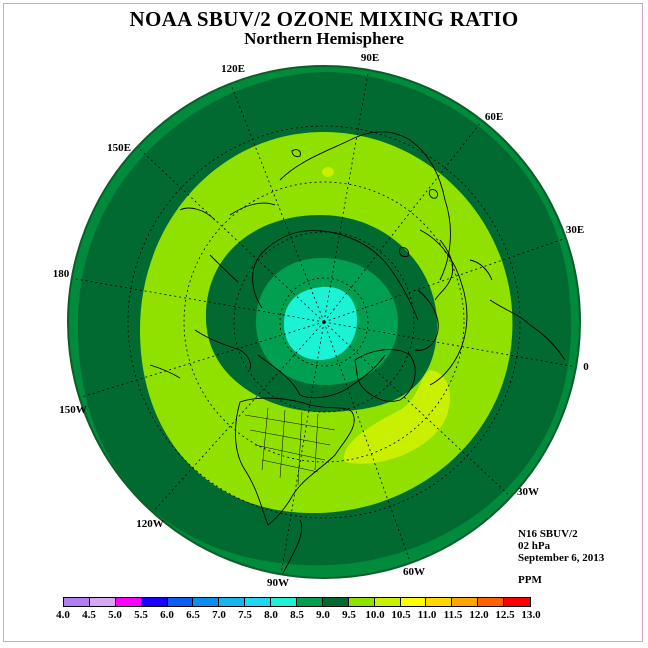 The width and height of the screenshot is (648, 648). I want to click on lon-label-30w: 30W, so click(528, 492).